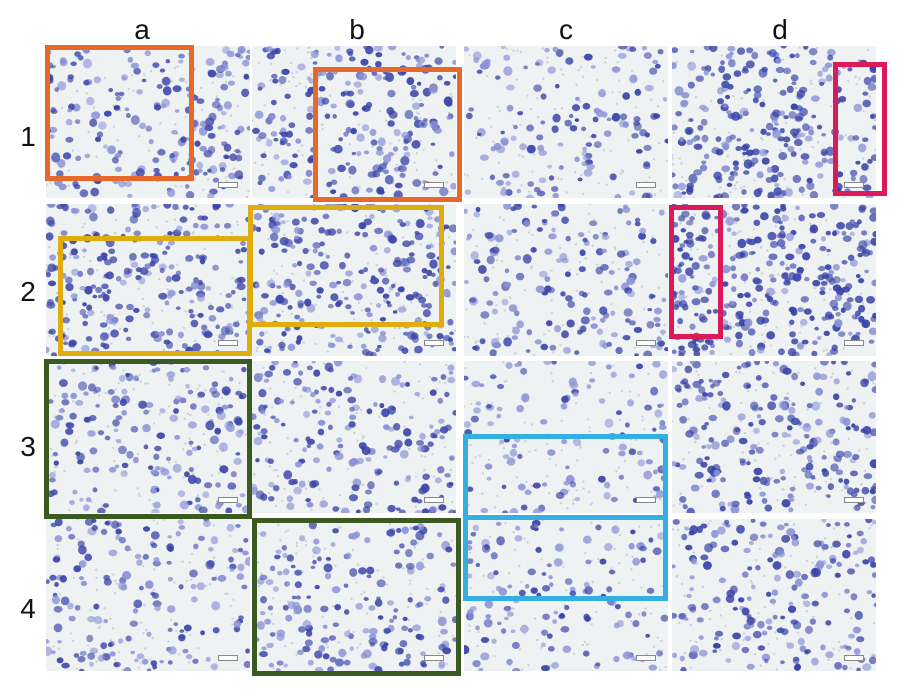 The height and width of the screenshot is (690, 900). What do you see at coordinates (28, 446) in the screenshot?
I see `row-label-3: 3` at bounding box center [28, 446].